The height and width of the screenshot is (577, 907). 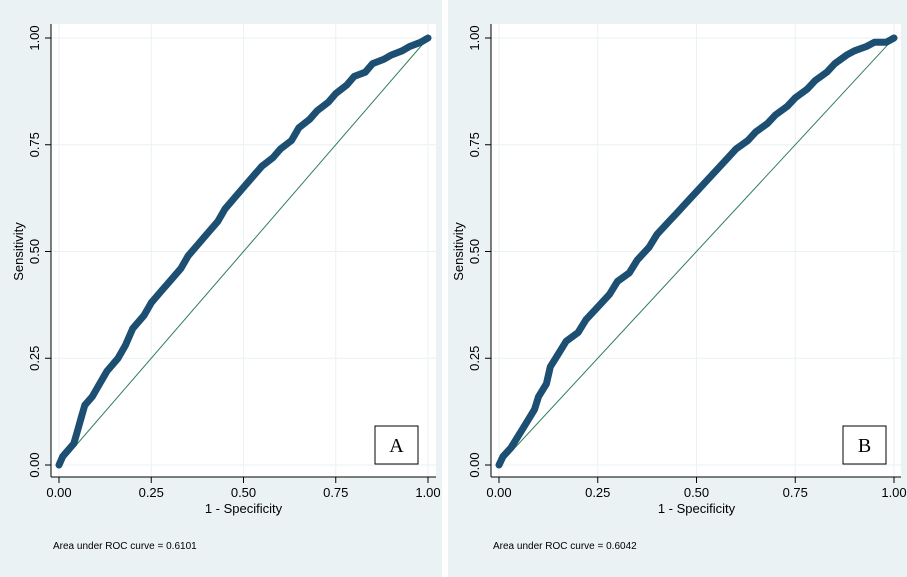 I want to click on x-tick-label-b: 0.00, so click(x=498, y=492).